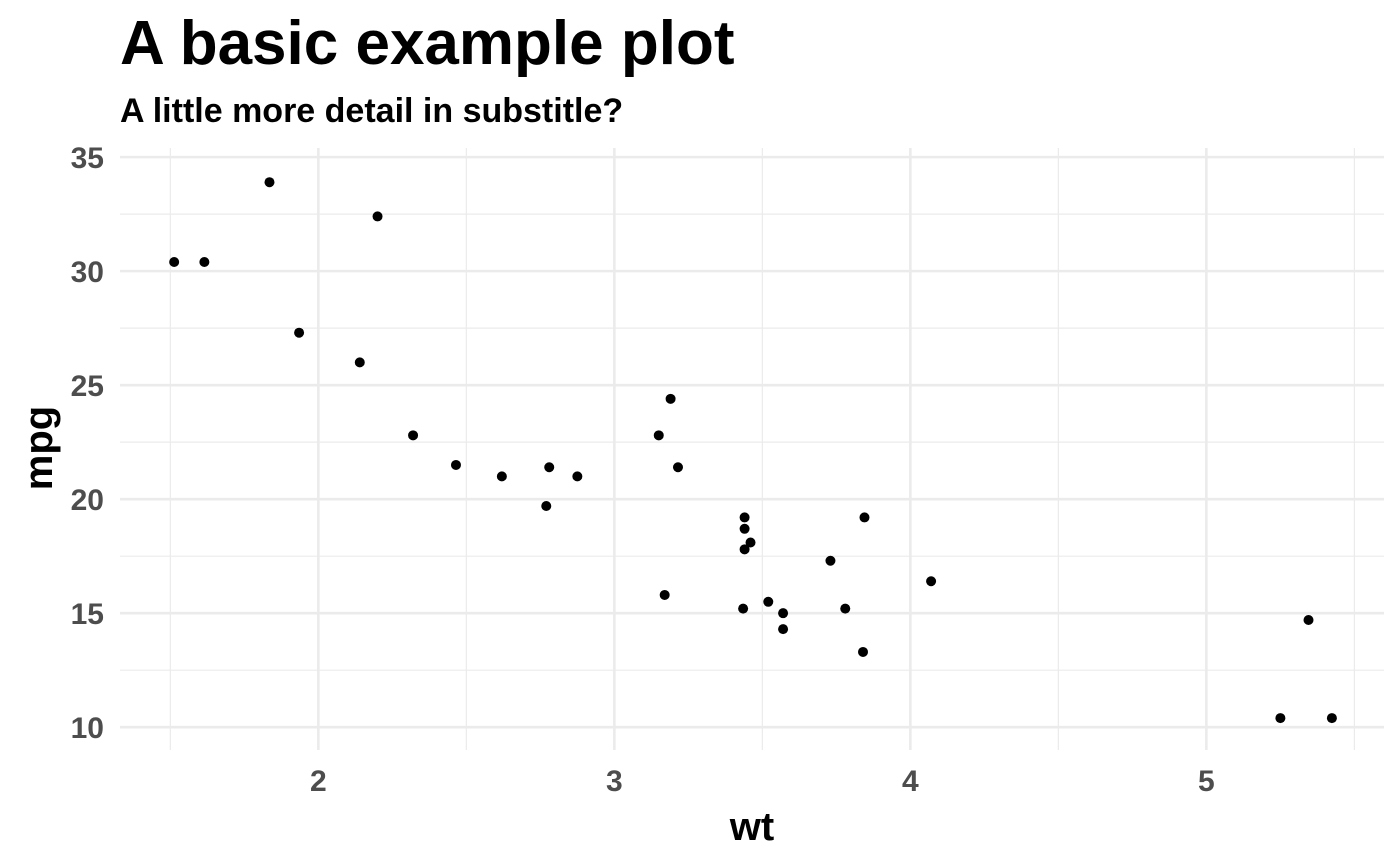 Image resolution: width=1400 pixels, height=866 pixels. What do you see at coordinates (371, 111) in the screenshot?
I see `chart-subtitle: A little more detail in substitle?` at bounding box center [371, 111].